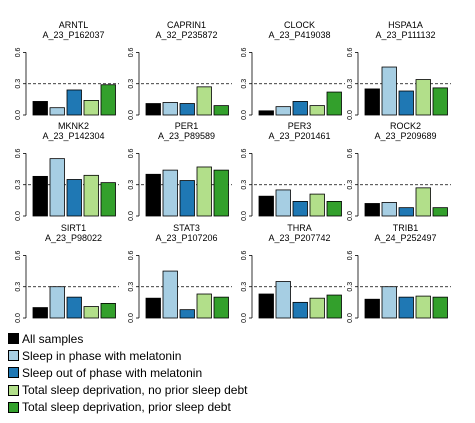 The width and height of the screenshot is (475, 423). Describe the element at coordinates (186, 25) in the screenshot. I see `panel-gene-label: CAPRIN1` at that location.